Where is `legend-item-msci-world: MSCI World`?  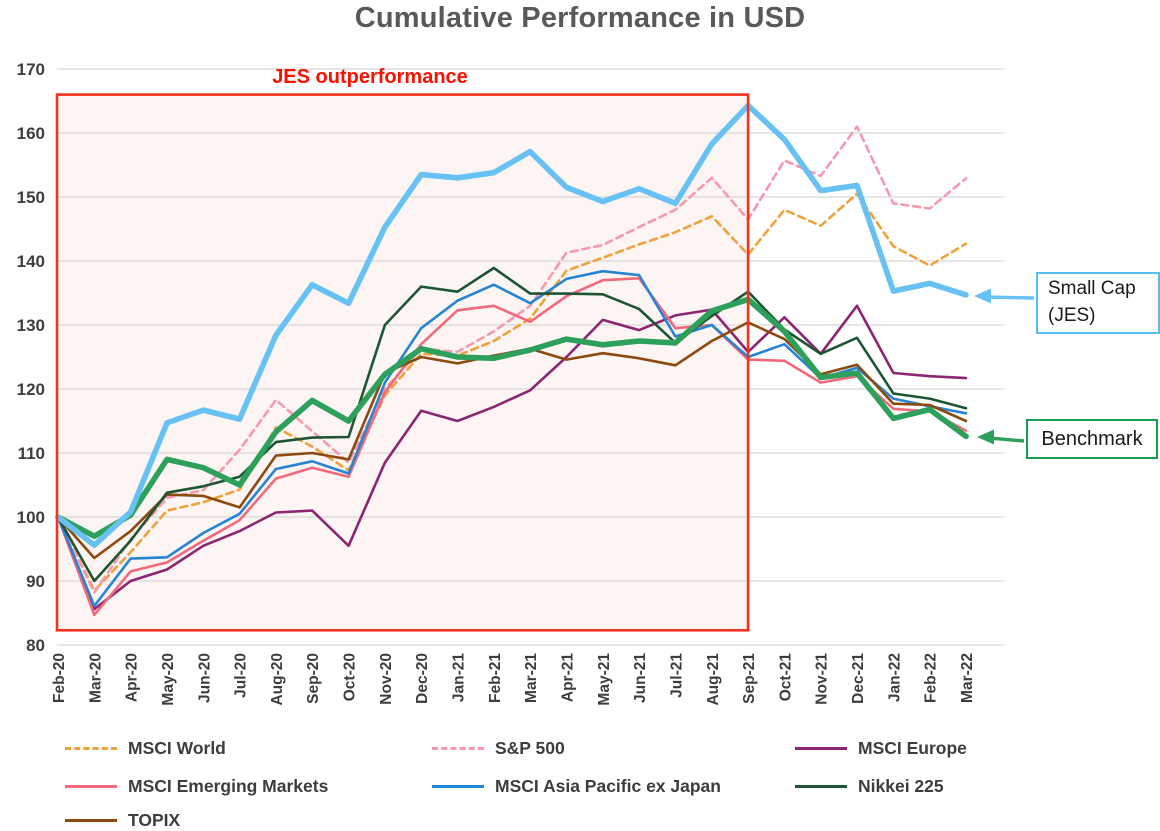
legend-item-msci-world: MSCI World is located at coordinates (145, 748).